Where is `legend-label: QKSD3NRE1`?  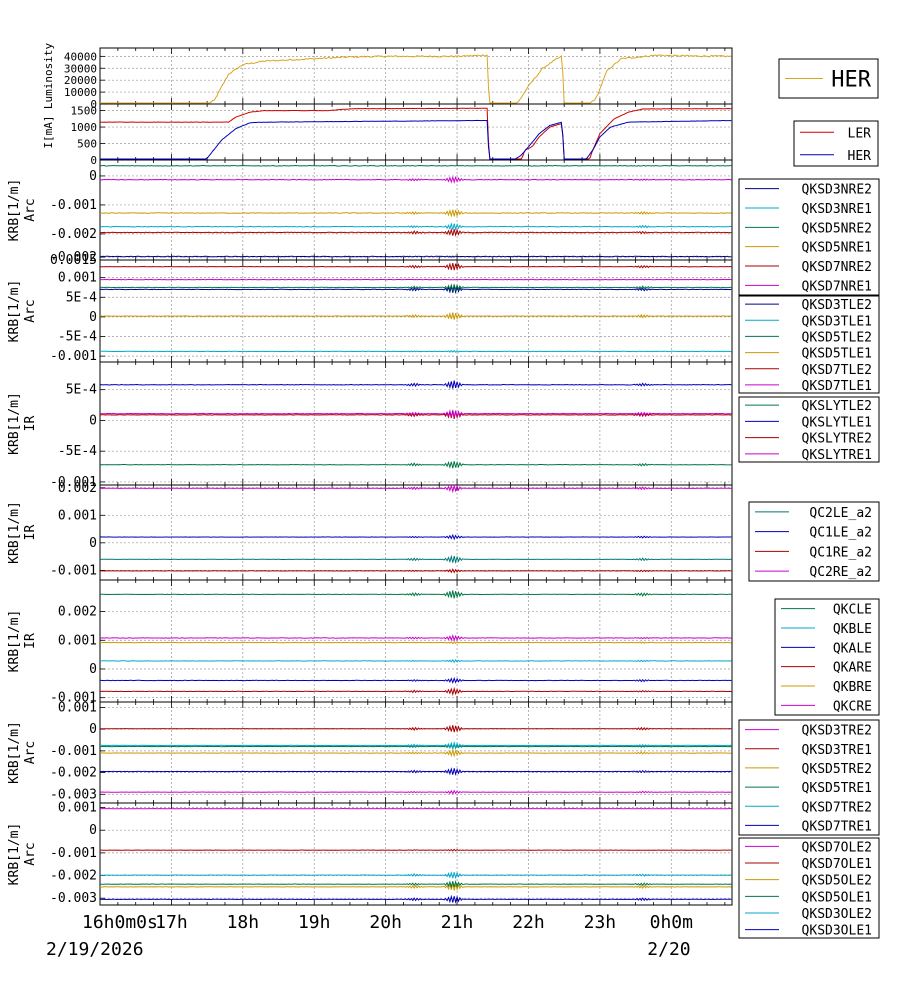 legend-label: QKSD3NRE1 is located at coordinates (837, 209).